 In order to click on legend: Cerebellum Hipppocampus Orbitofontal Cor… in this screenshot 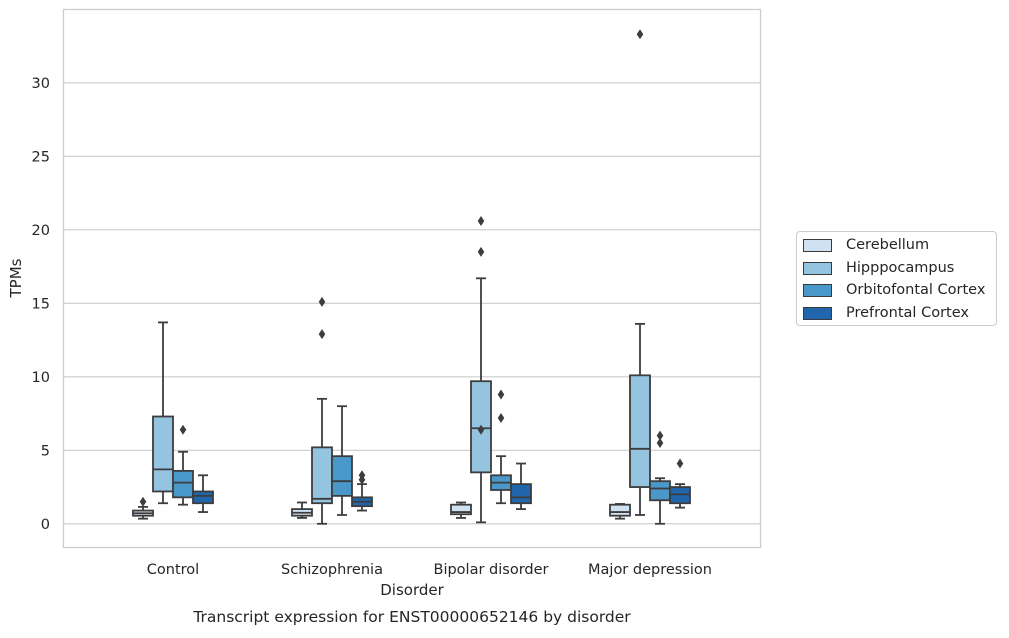, I will do `click(896, 278)`.